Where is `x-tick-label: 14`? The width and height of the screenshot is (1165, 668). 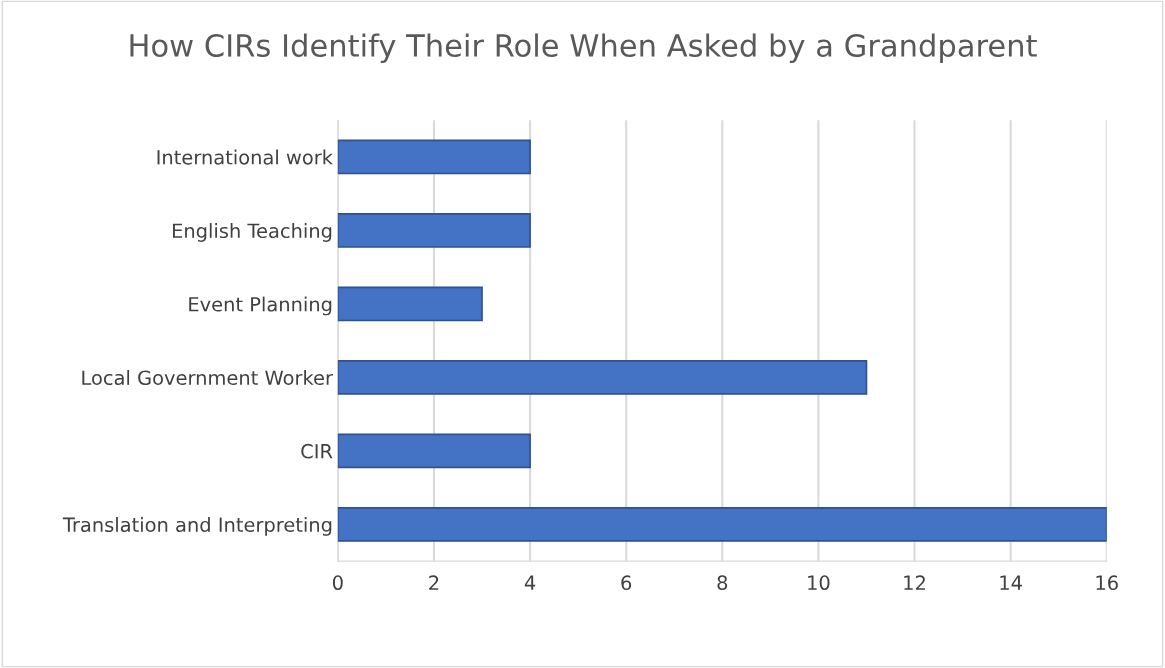 x-tick-label: 14 is located at coordinates (1011, 582).